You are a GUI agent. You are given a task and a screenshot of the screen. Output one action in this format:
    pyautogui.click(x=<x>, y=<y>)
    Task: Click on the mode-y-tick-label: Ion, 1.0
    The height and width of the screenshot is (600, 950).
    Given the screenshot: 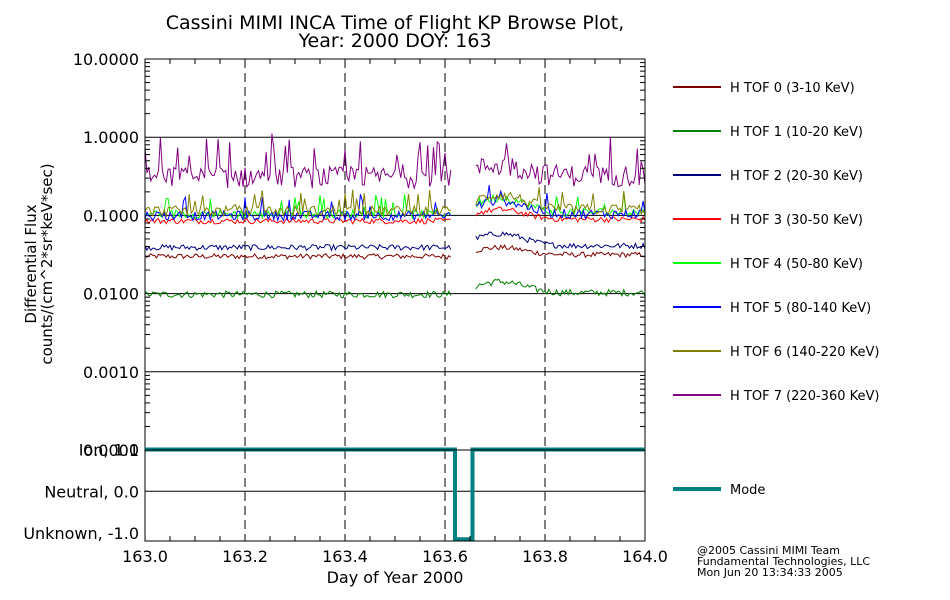 What is the action you would take?
    pyautogui.click(x=109, y=450)
    